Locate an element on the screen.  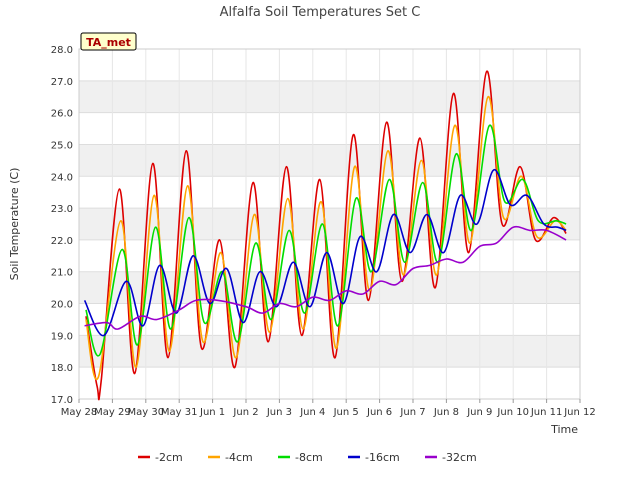
x-tick-label: Jun 3 is located at coordinates (279, 412).